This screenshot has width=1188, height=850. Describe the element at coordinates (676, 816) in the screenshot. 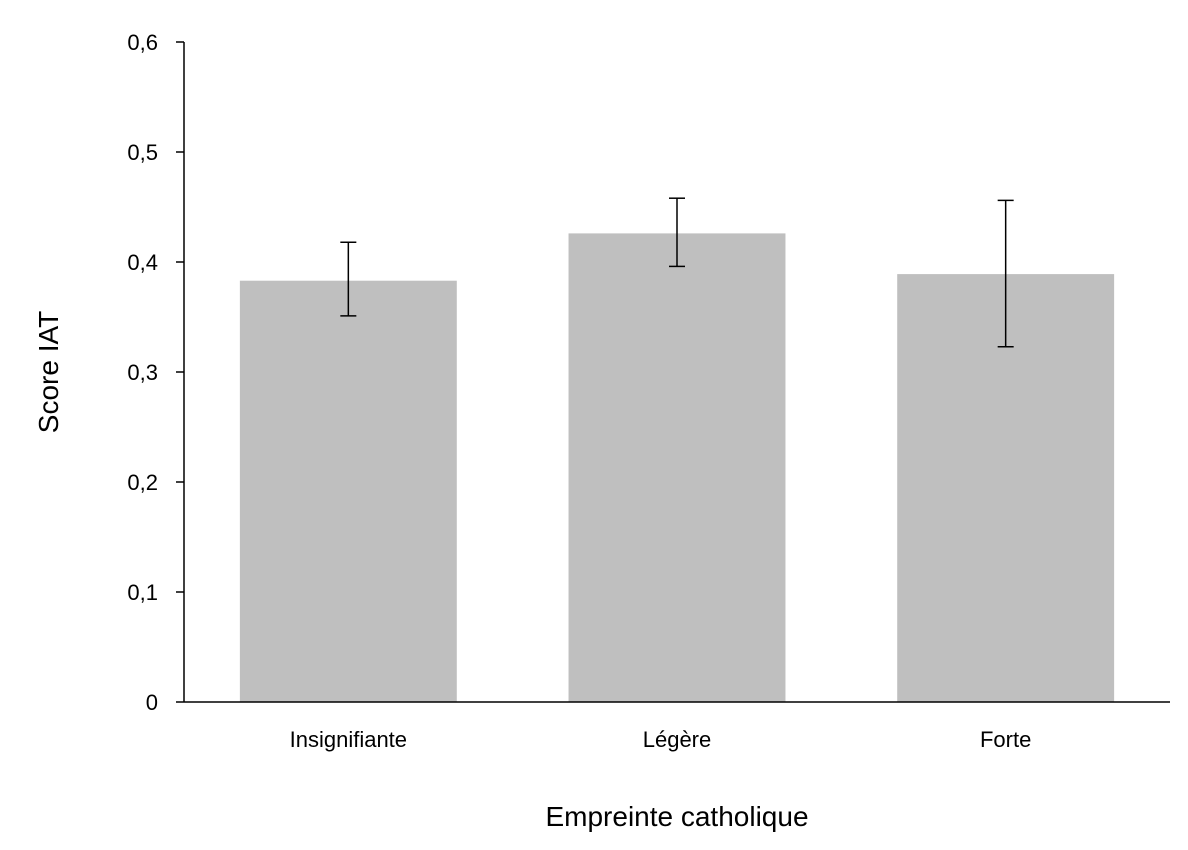

I see `x-axis-title: Empreinte catholique` at that location.